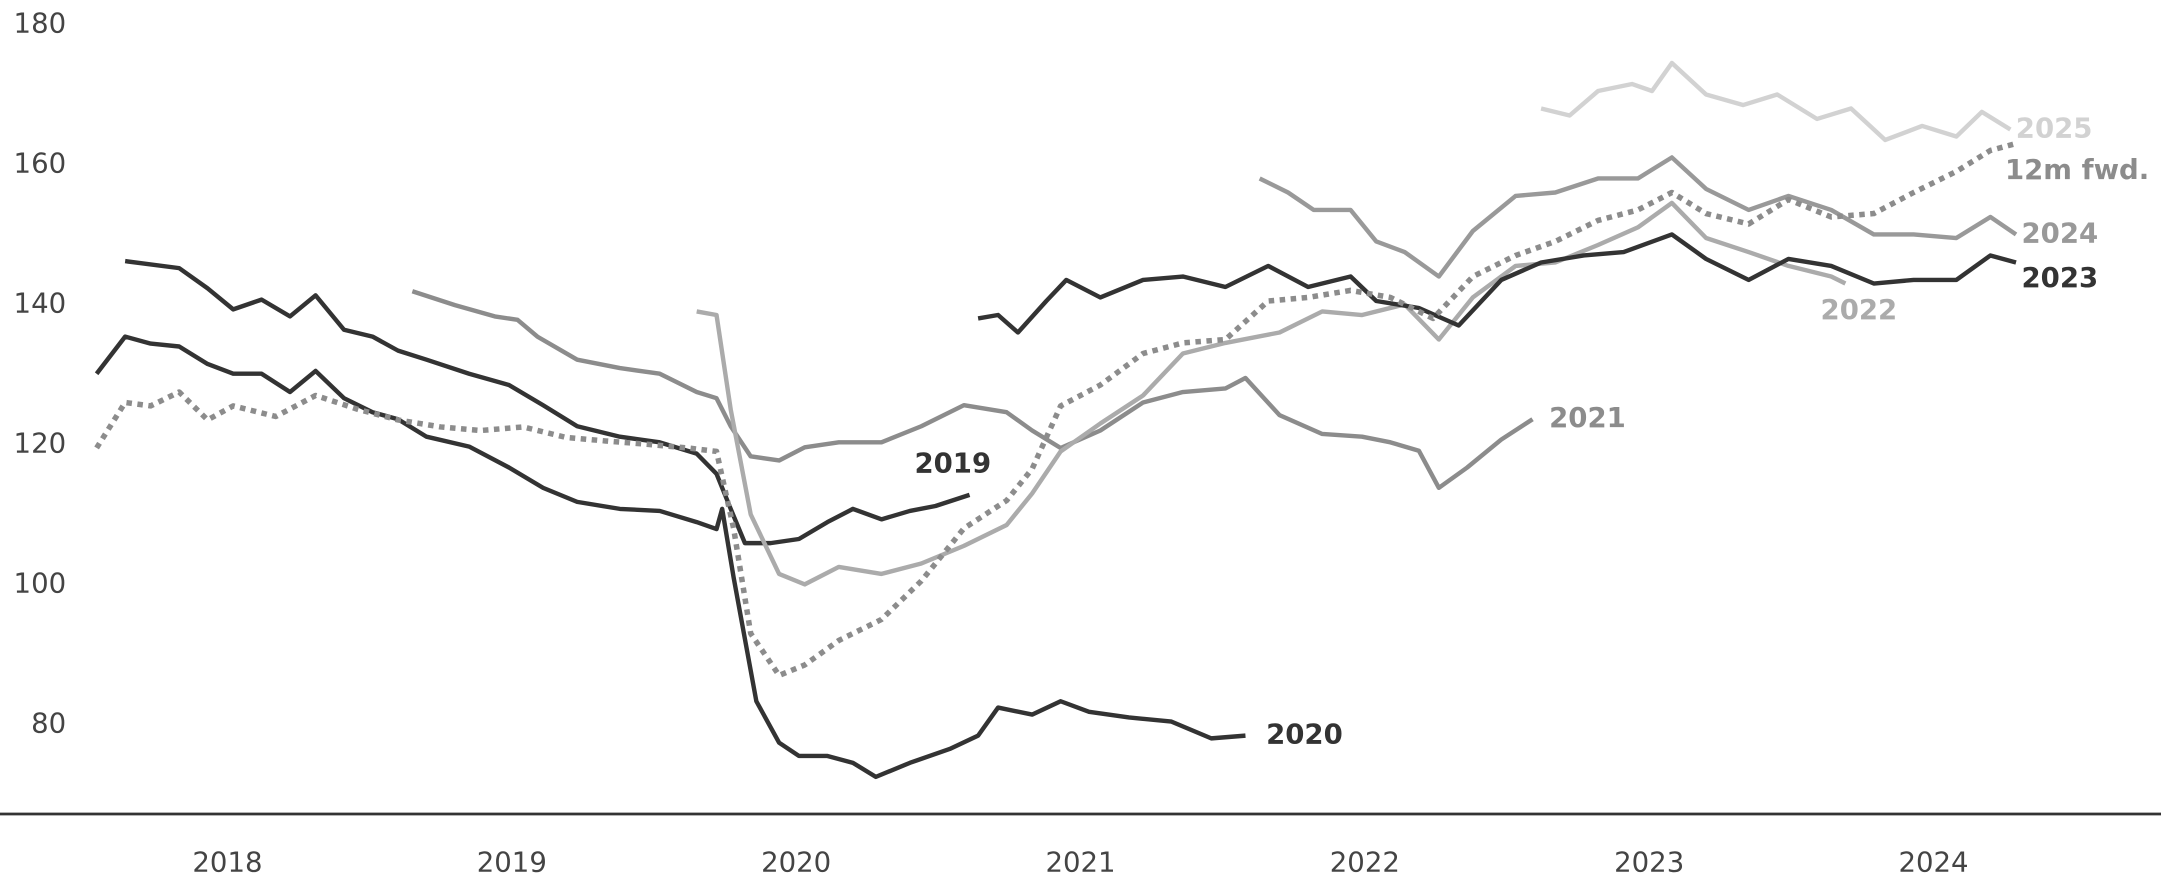  What do you see at coordinates (1080, 863) in the screenshot?
I see `x-tick-label: 2021` at bounding box center [1080, 863].